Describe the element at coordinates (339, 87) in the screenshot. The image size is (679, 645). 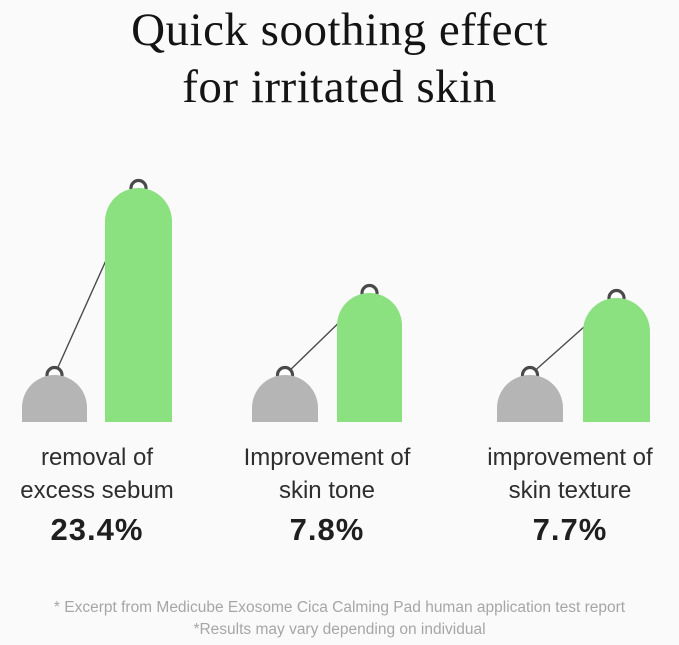
I see `chart-title-line-2: for irritated skin` at that location.